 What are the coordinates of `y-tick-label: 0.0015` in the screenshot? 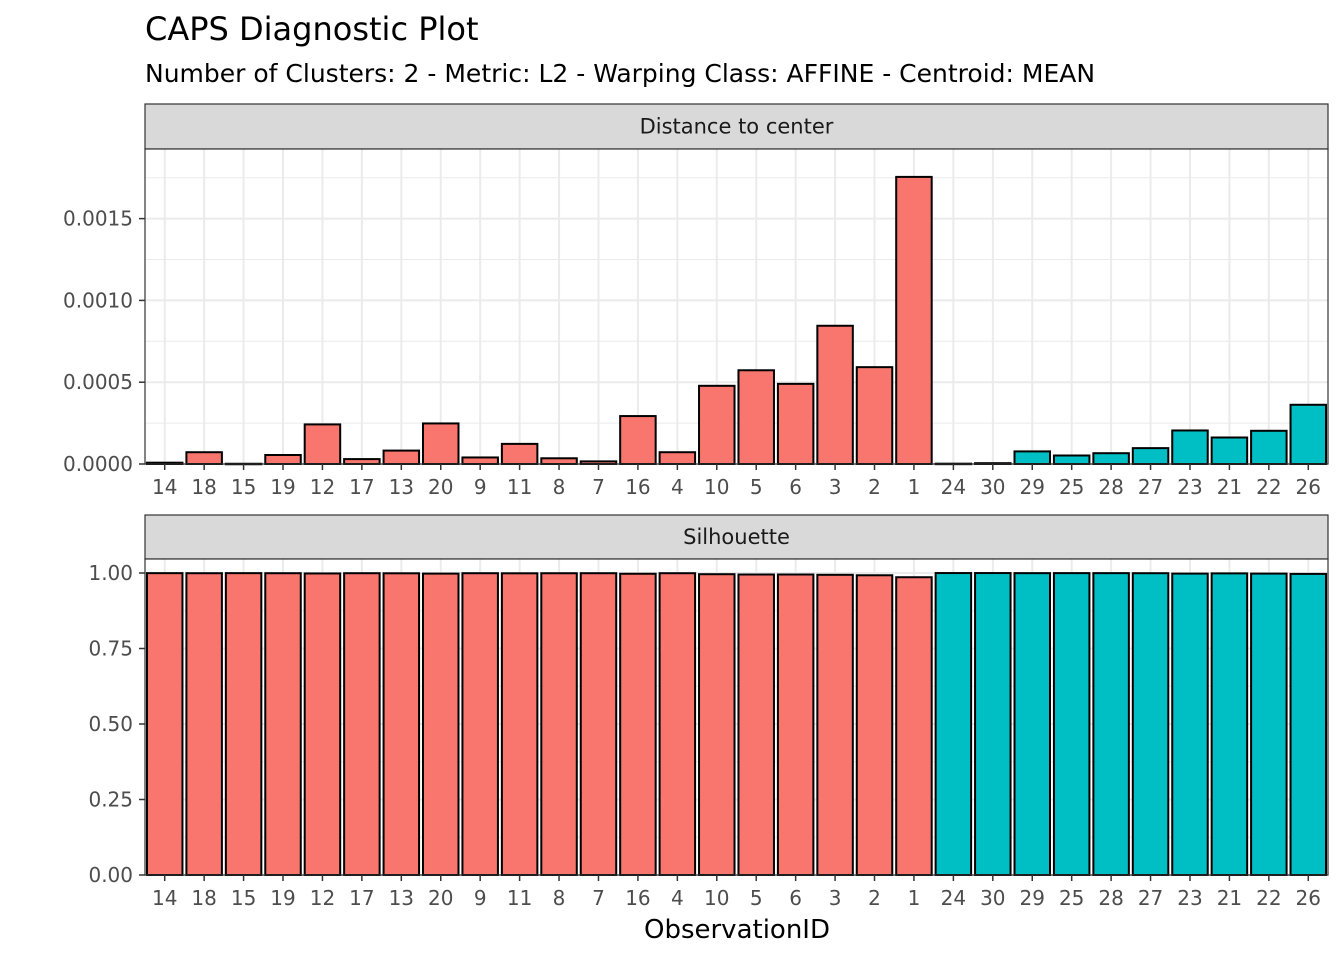 It's located at (98, 219).